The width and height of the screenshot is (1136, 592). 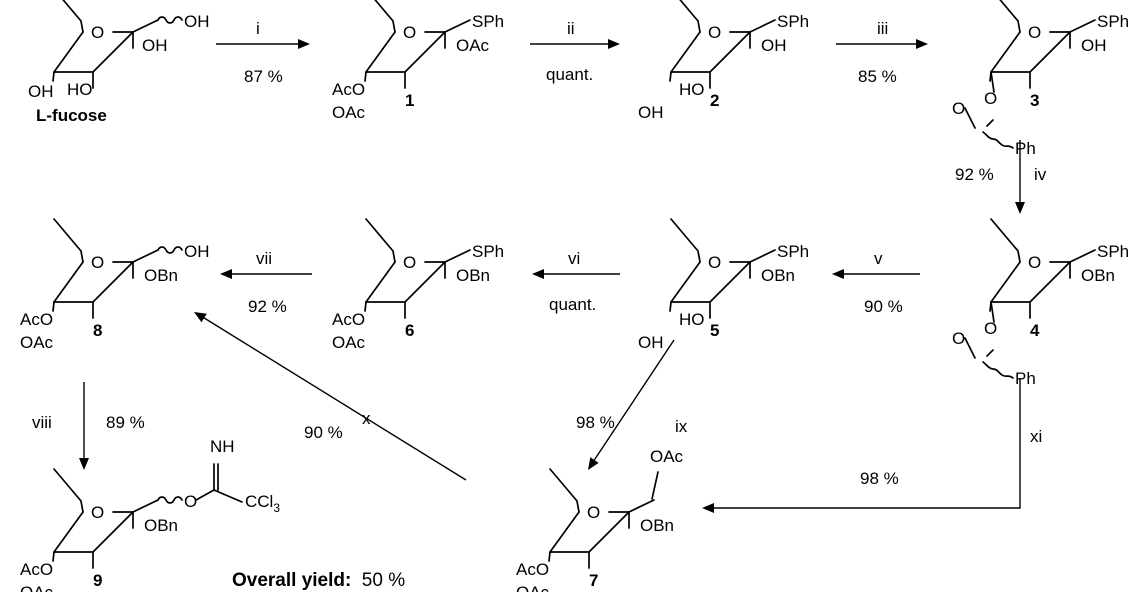 What do you see at coordinates (1040, 303) in the screenshot?
I see `compound-4: O SPh OBn O O Ph 4` at bounding box center [1040, 303].